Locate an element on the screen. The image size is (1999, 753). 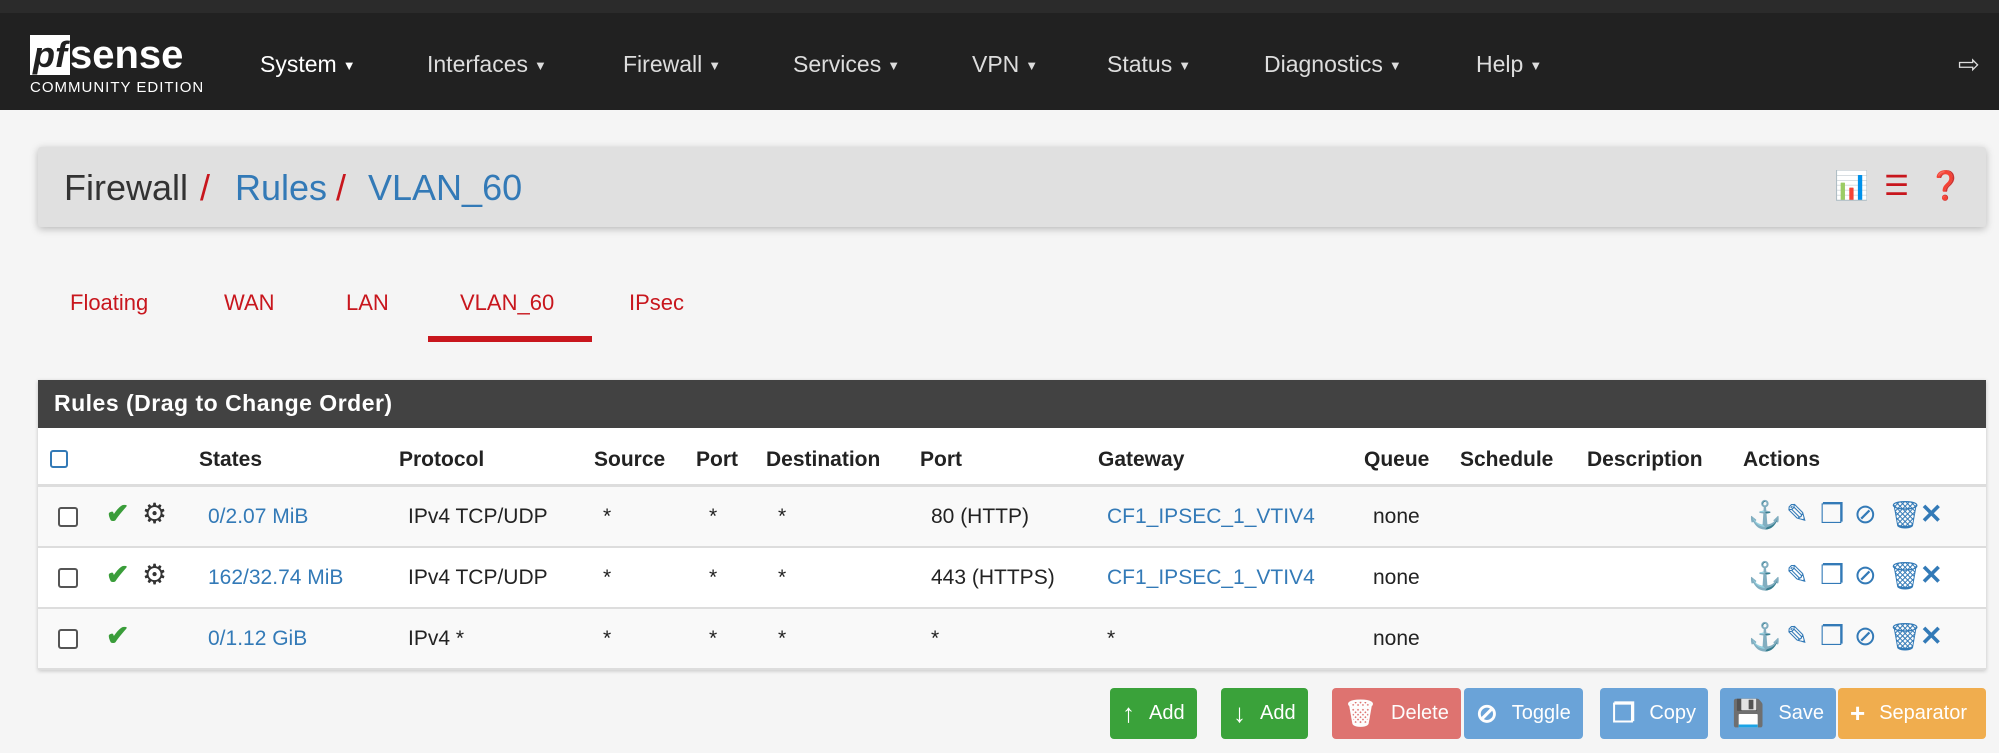
delete-button: 🗑 Delete is located at coordinates (1396, 713).